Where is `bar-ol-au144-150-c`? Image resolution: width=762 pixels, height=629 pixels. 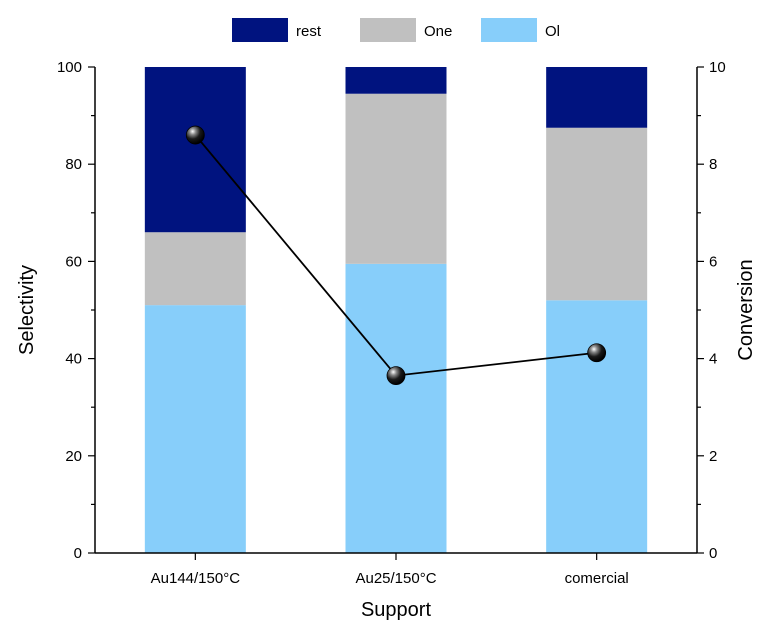 bar-ol-au144-150-c is located at coordinates (195, 429).